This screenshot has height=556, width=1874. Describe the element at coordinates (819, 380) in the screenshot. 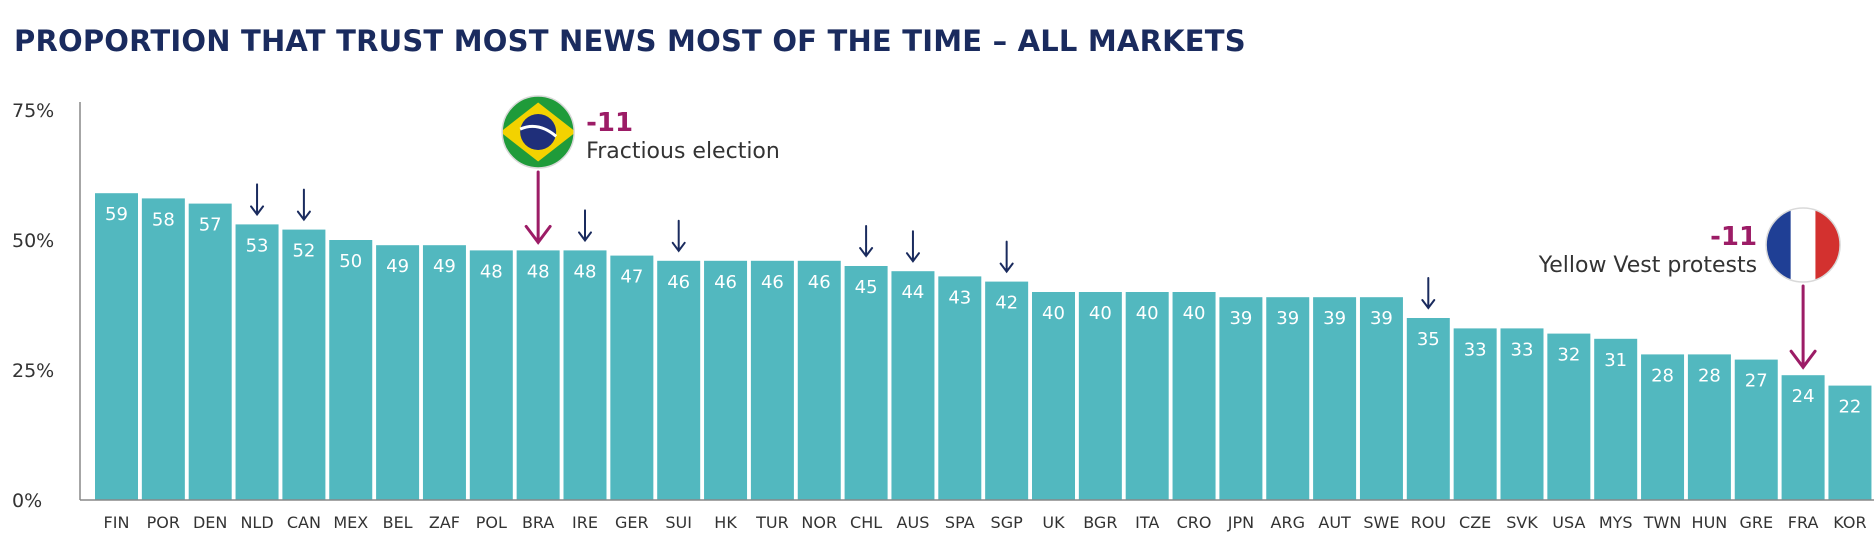

I see `bar-nor` at that location.